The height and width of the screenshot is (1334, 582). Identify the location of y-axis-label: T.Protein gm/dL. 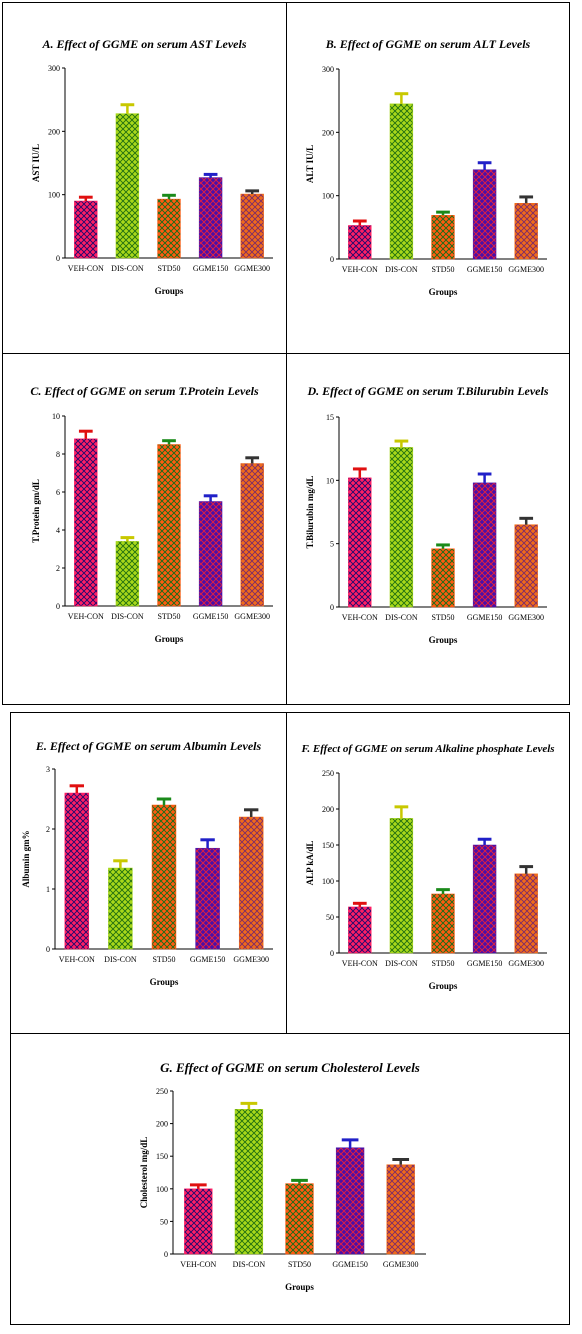
(36, 511).